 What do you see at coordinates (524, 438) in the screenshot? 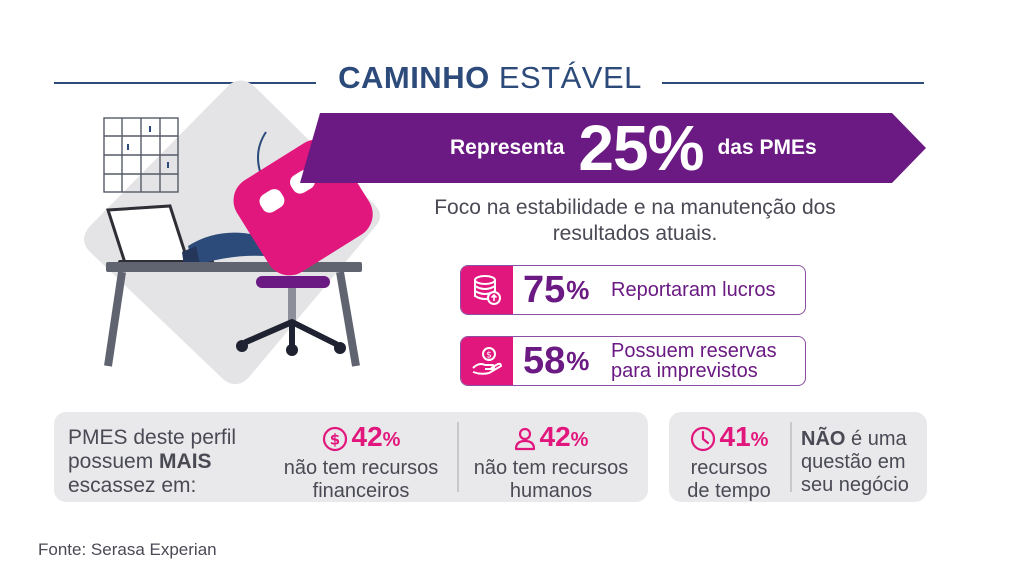
I see `person-icon` at bounding box center [524, 438].